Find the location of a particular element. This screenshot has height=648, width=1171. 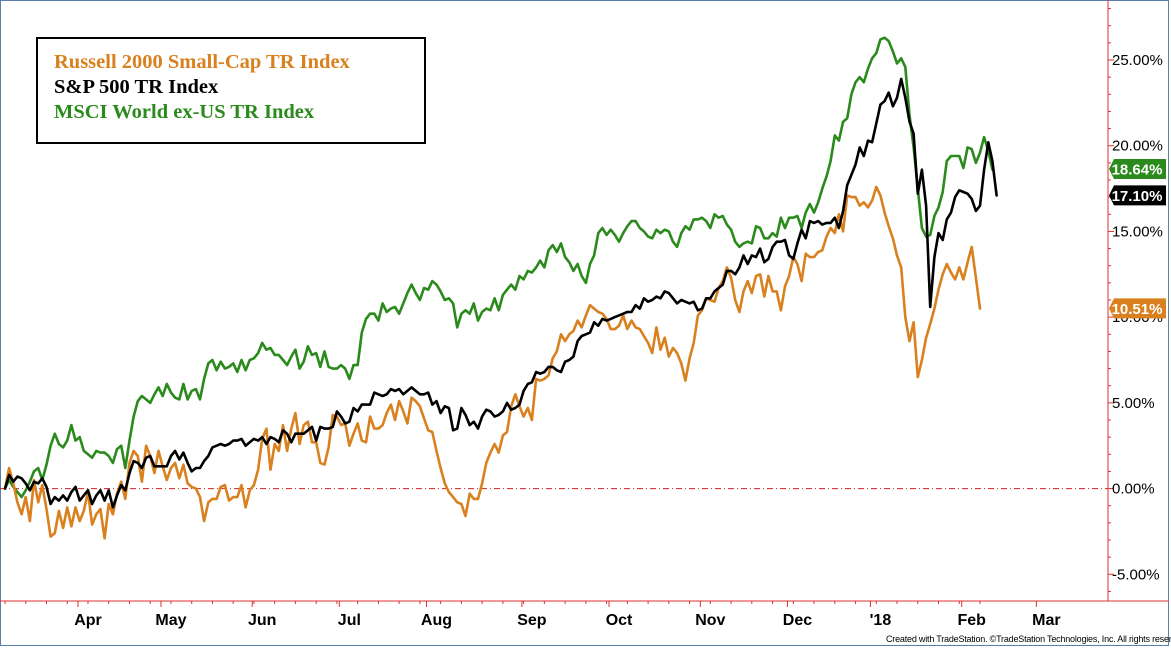

last-value-label-msci-world-ex-us: 18.64% is located at coordinates (1137, 169).